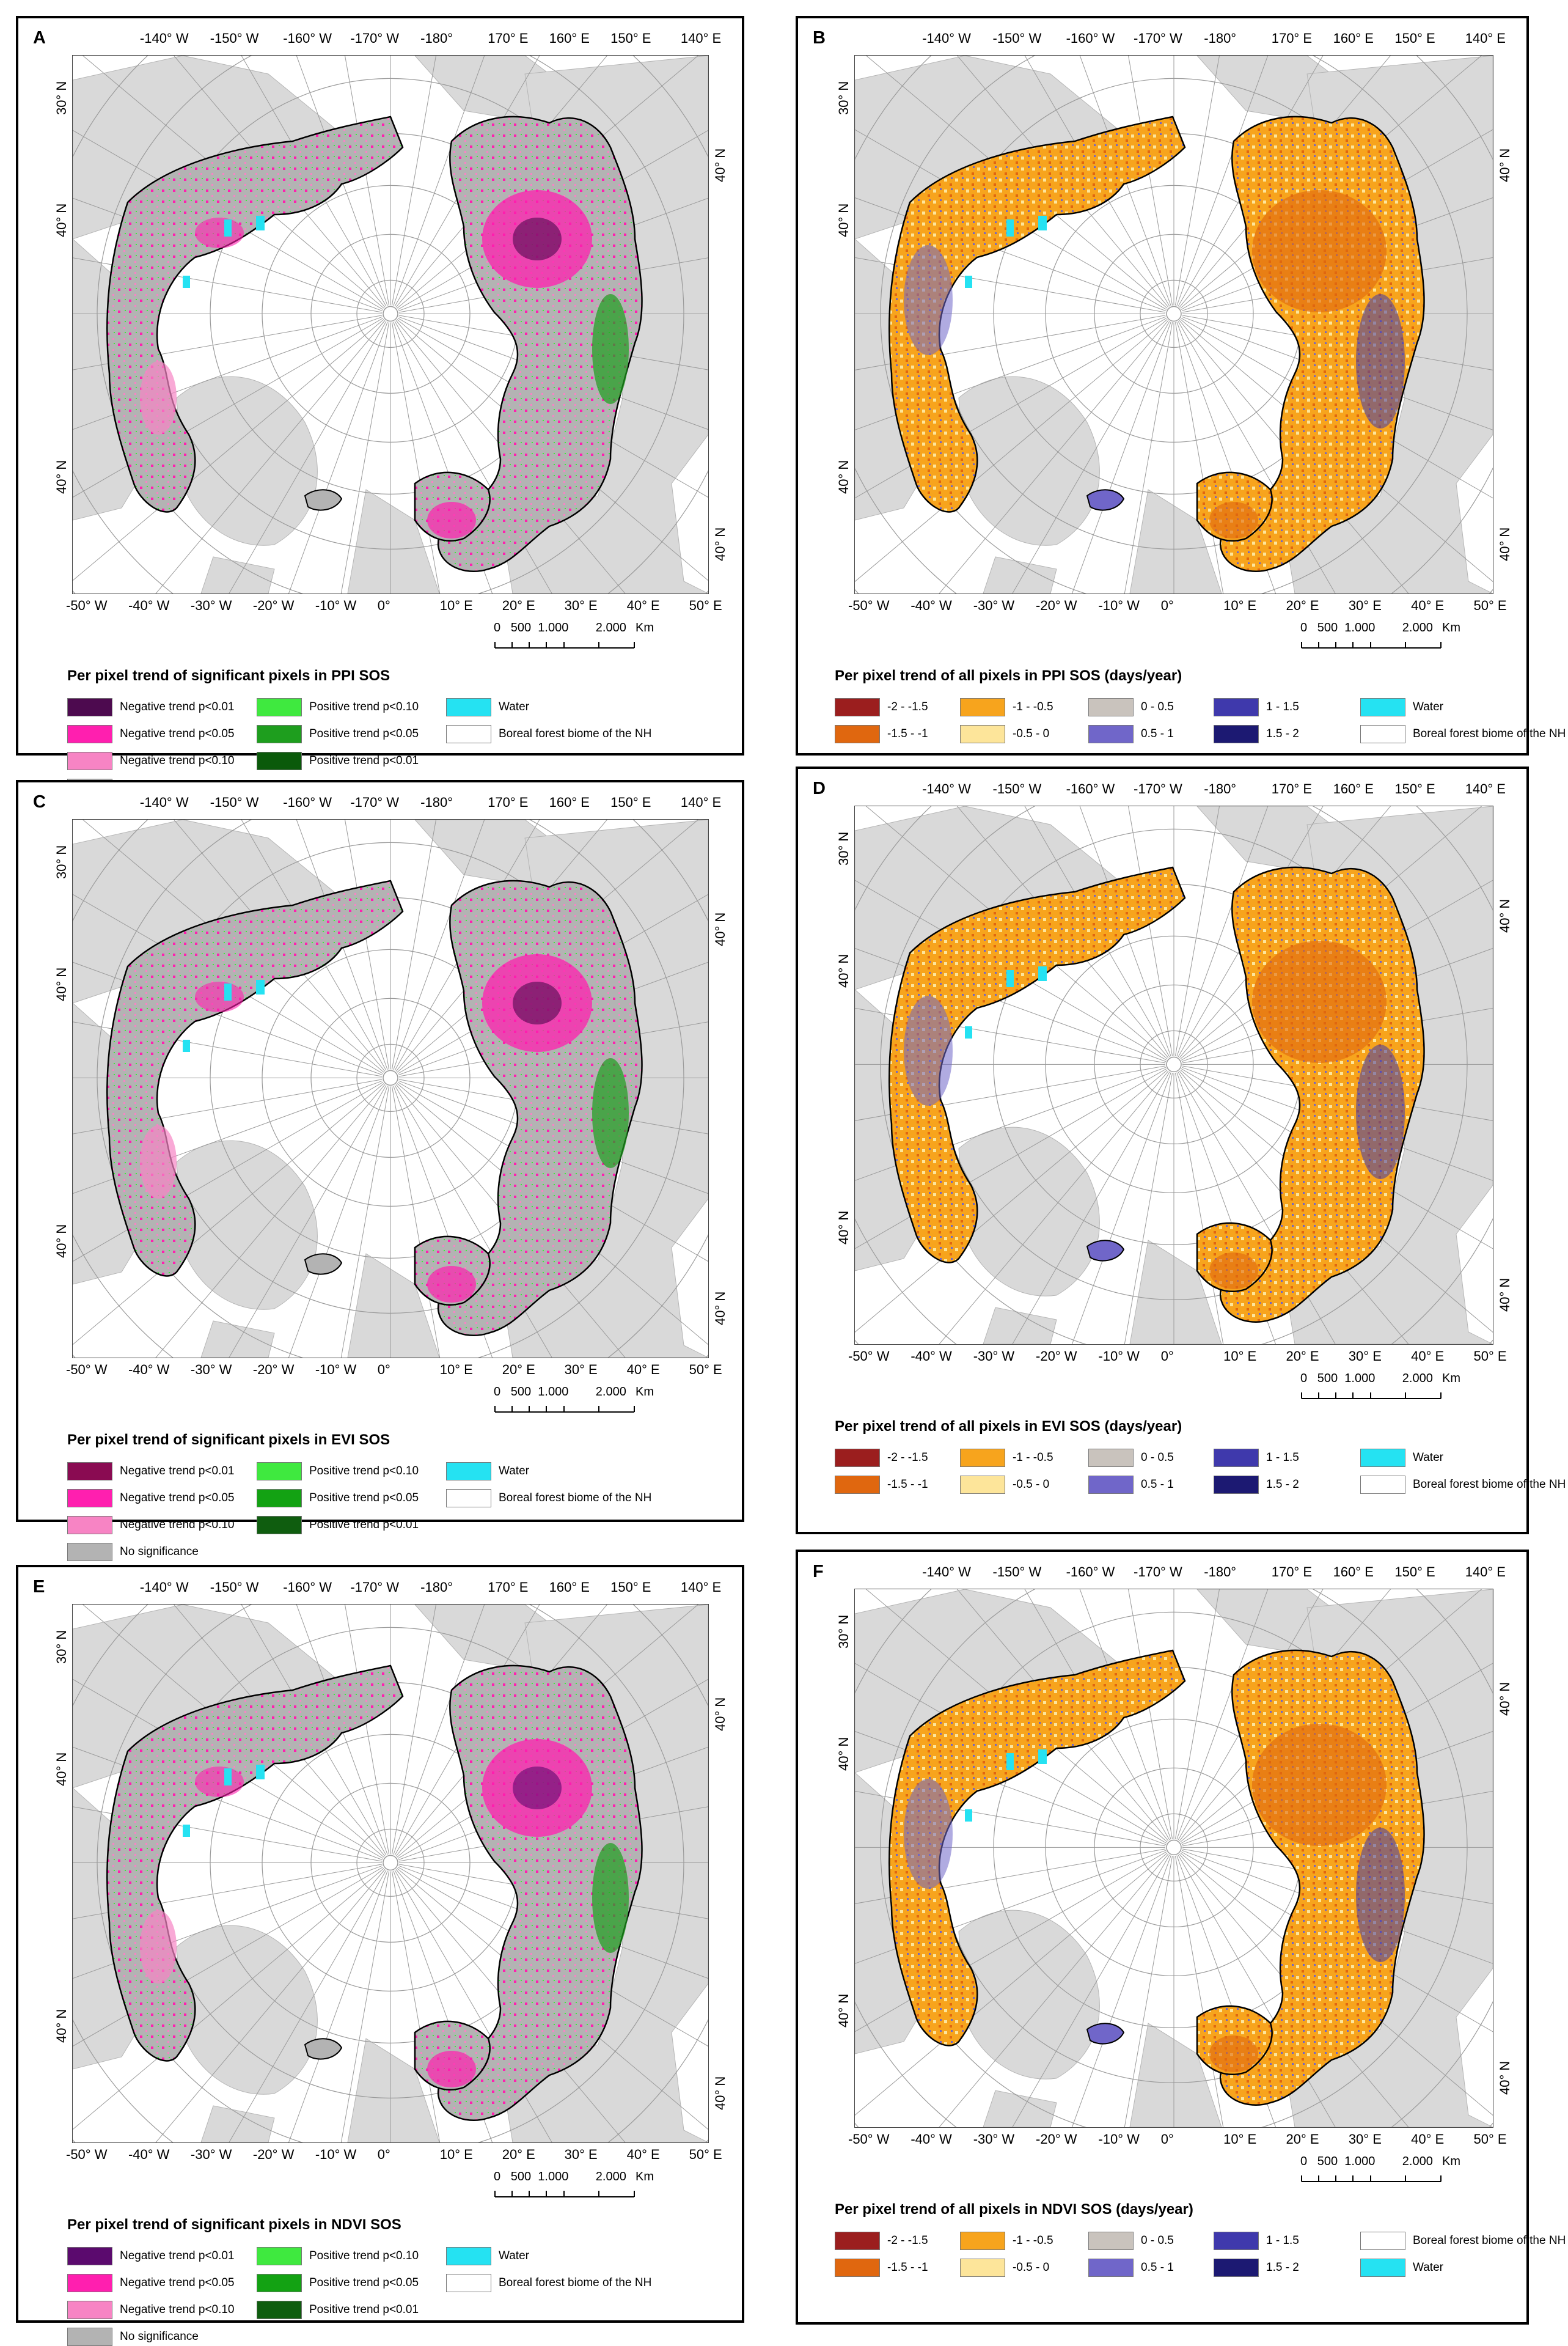 This screenshot has width=1568, height=2346. I want to click on legend-item: 0 - 0.5, so click(1131, 2241).